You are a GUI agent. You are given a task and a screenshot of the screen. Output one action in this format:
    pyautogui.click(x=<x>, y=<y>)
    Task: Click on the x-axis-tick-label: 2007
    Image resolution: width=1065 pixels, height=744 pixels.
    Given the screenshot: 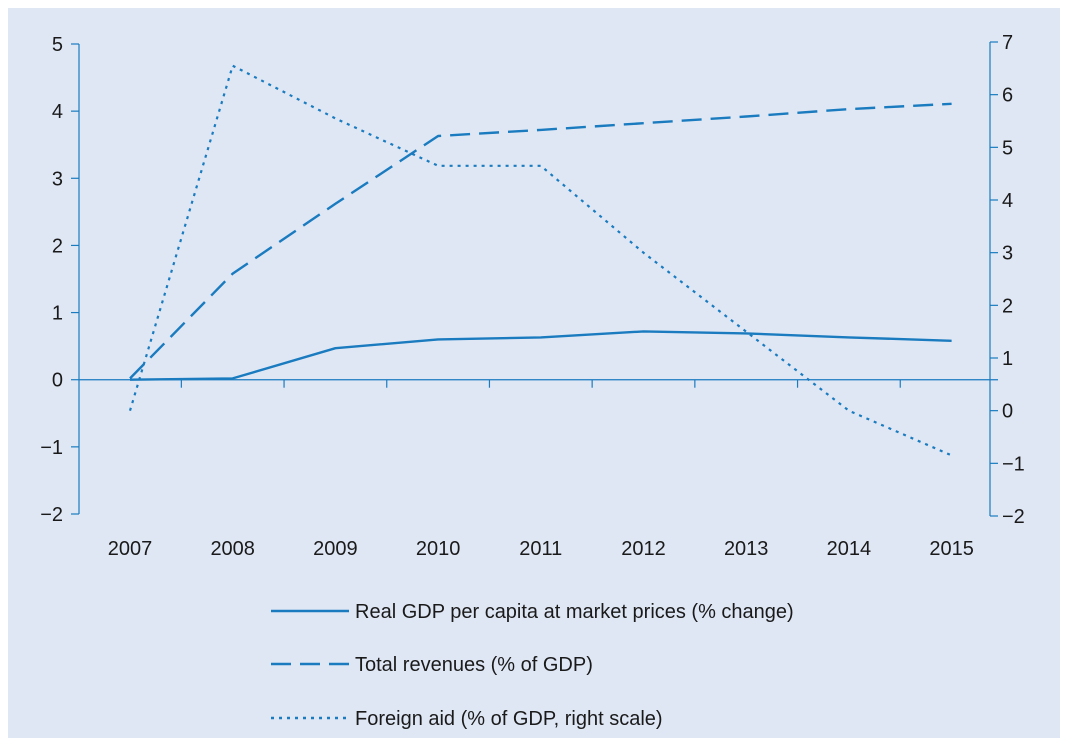 What is the action you would take?
    pyautogui.click(x=130, y=549)
    